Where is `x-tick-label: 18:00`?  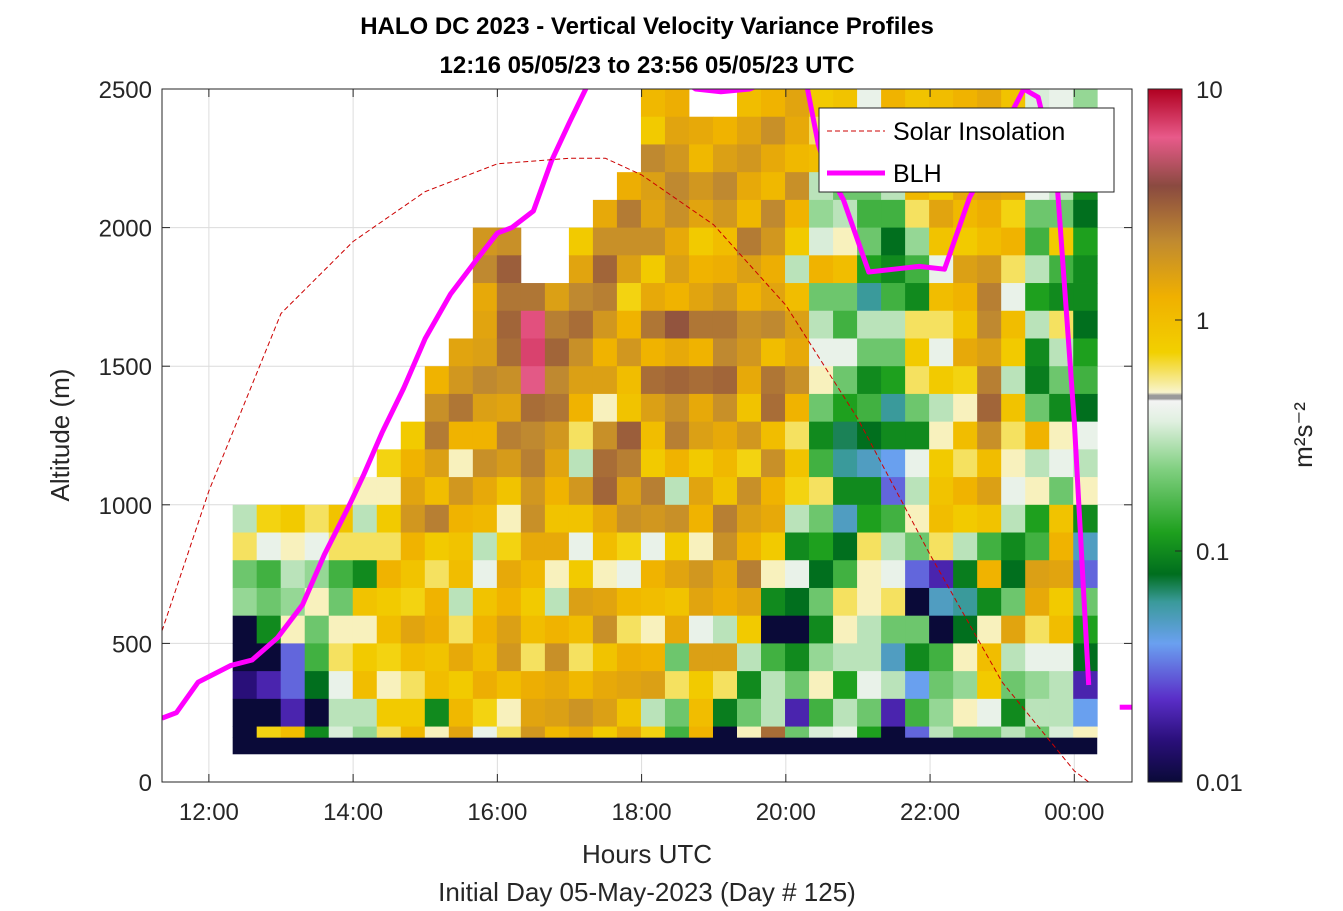 x-tick-label: 18:00 is located at coordinates (642, 812).